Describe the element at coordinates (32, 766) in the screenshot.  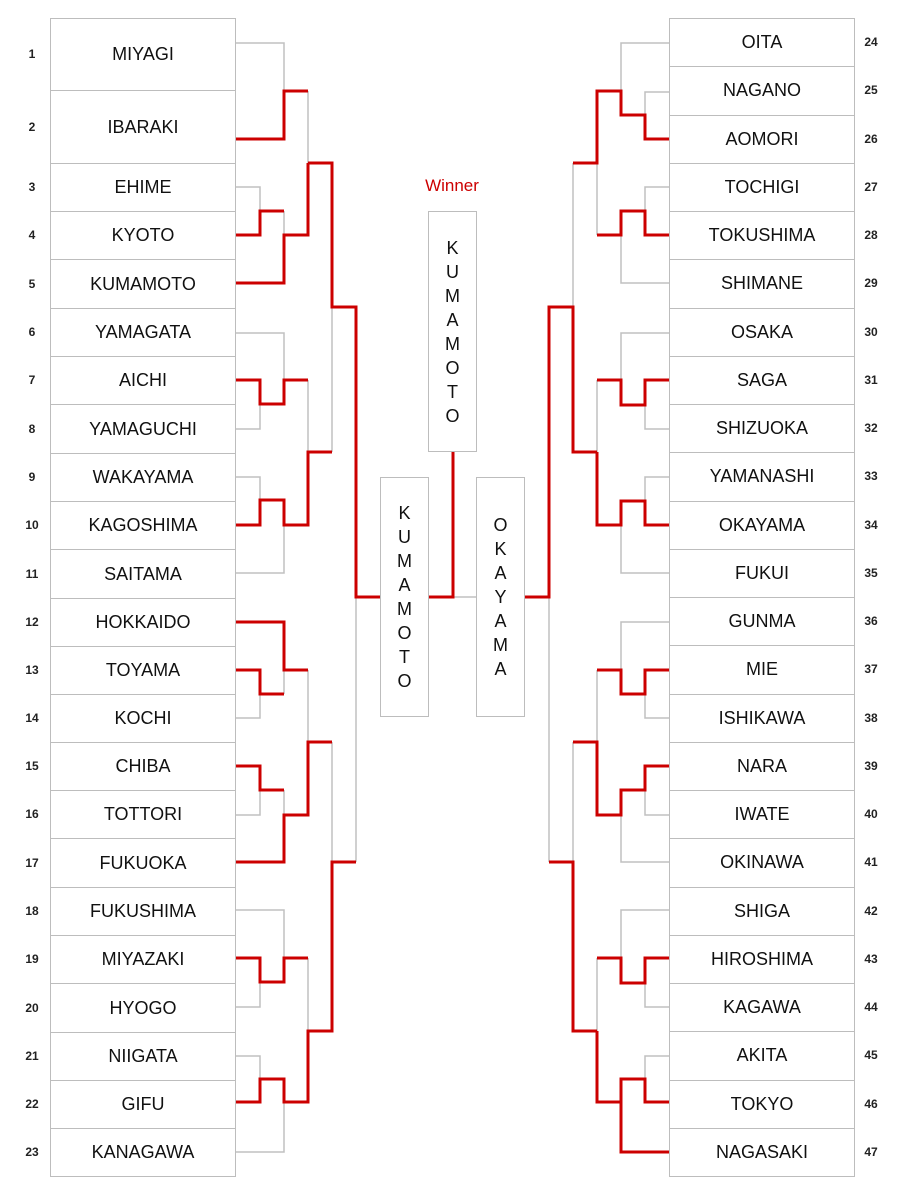
I see `seed-number: 15` at that location.